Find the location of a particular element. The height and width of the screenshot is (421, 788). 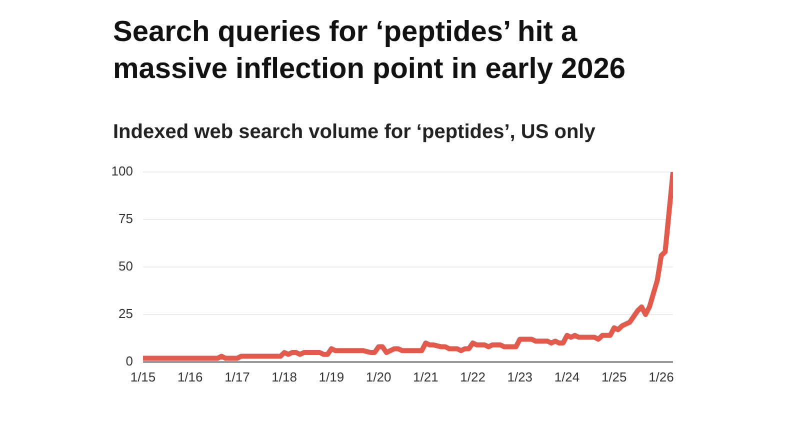

x-tick-label: 1/15 is located at coordinates (143, 376).